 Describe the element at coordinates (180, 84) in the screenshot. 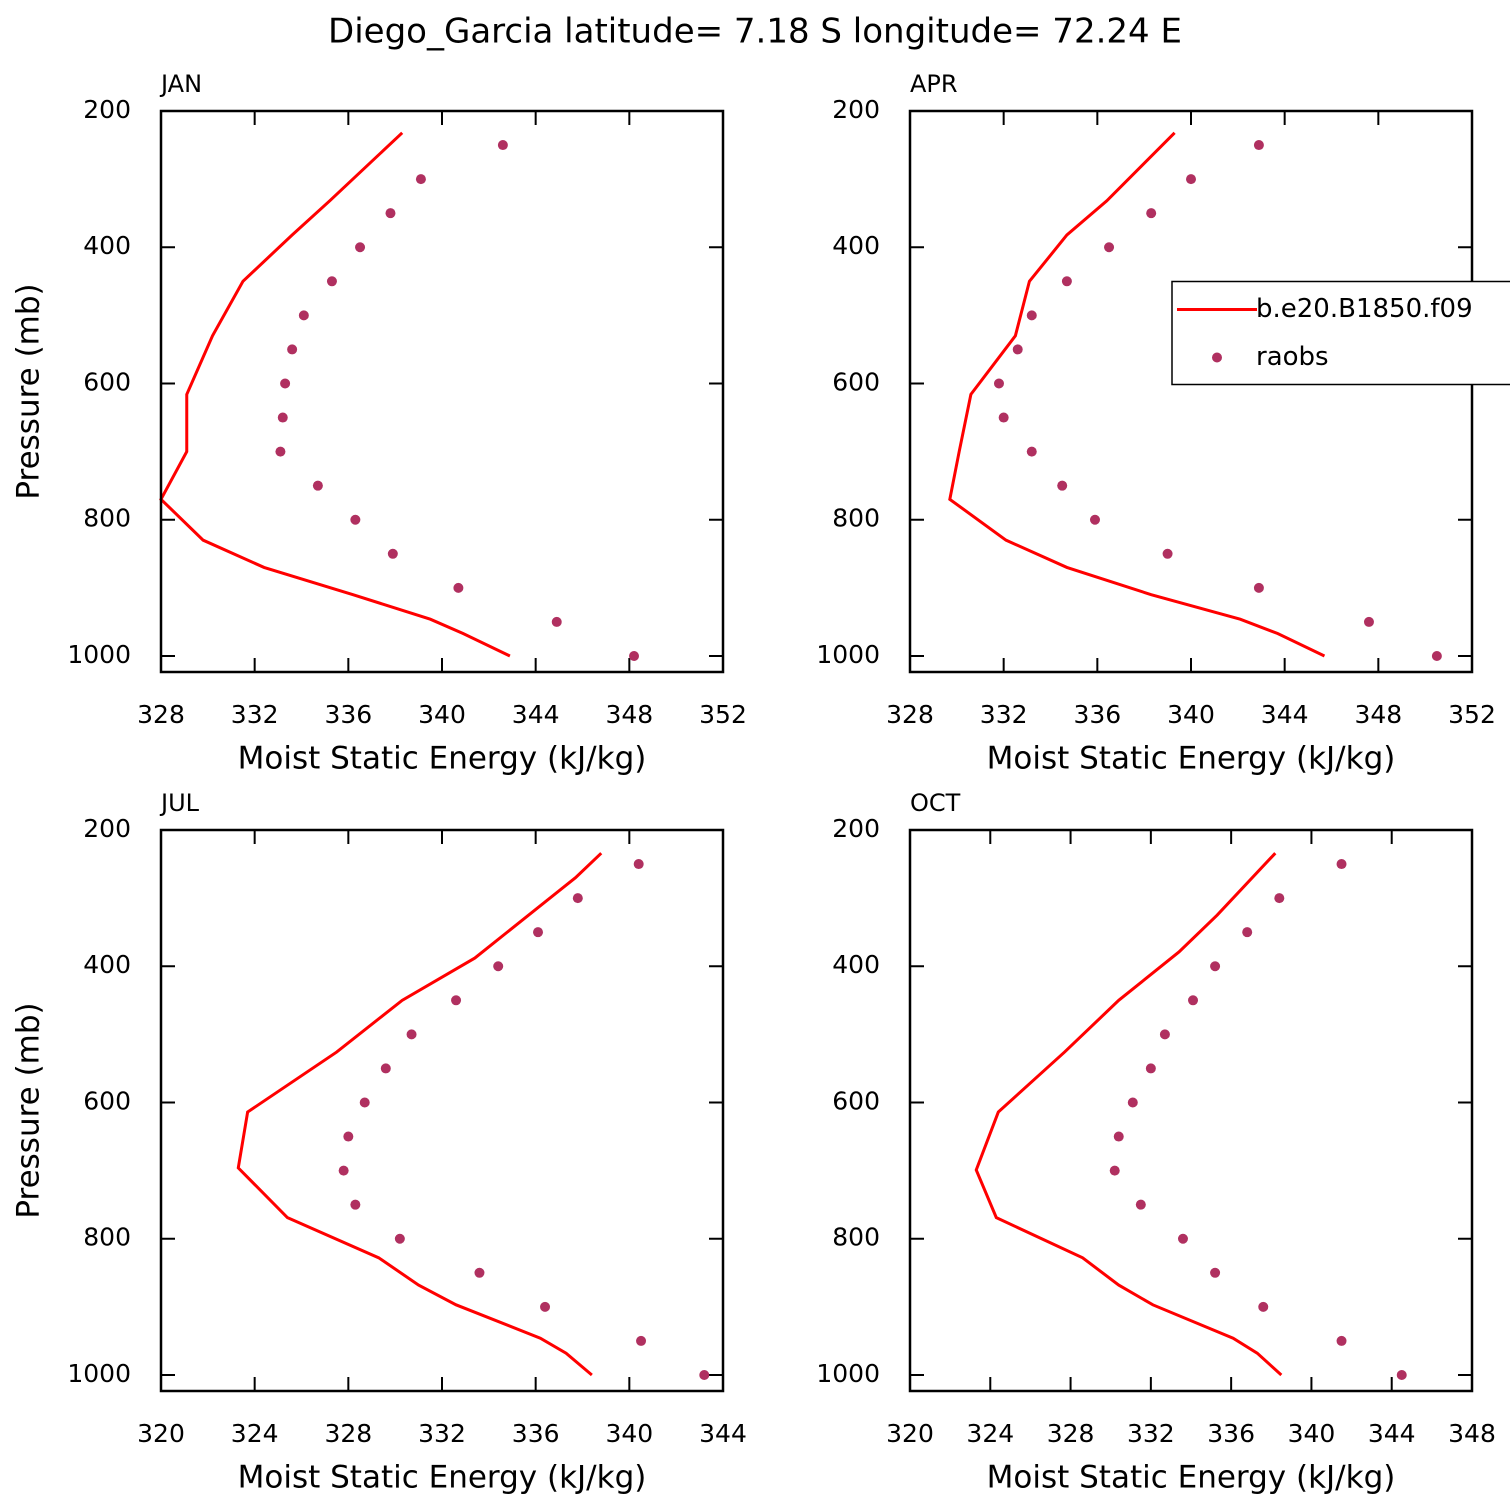

I see `panel-title: JAN` at that location.